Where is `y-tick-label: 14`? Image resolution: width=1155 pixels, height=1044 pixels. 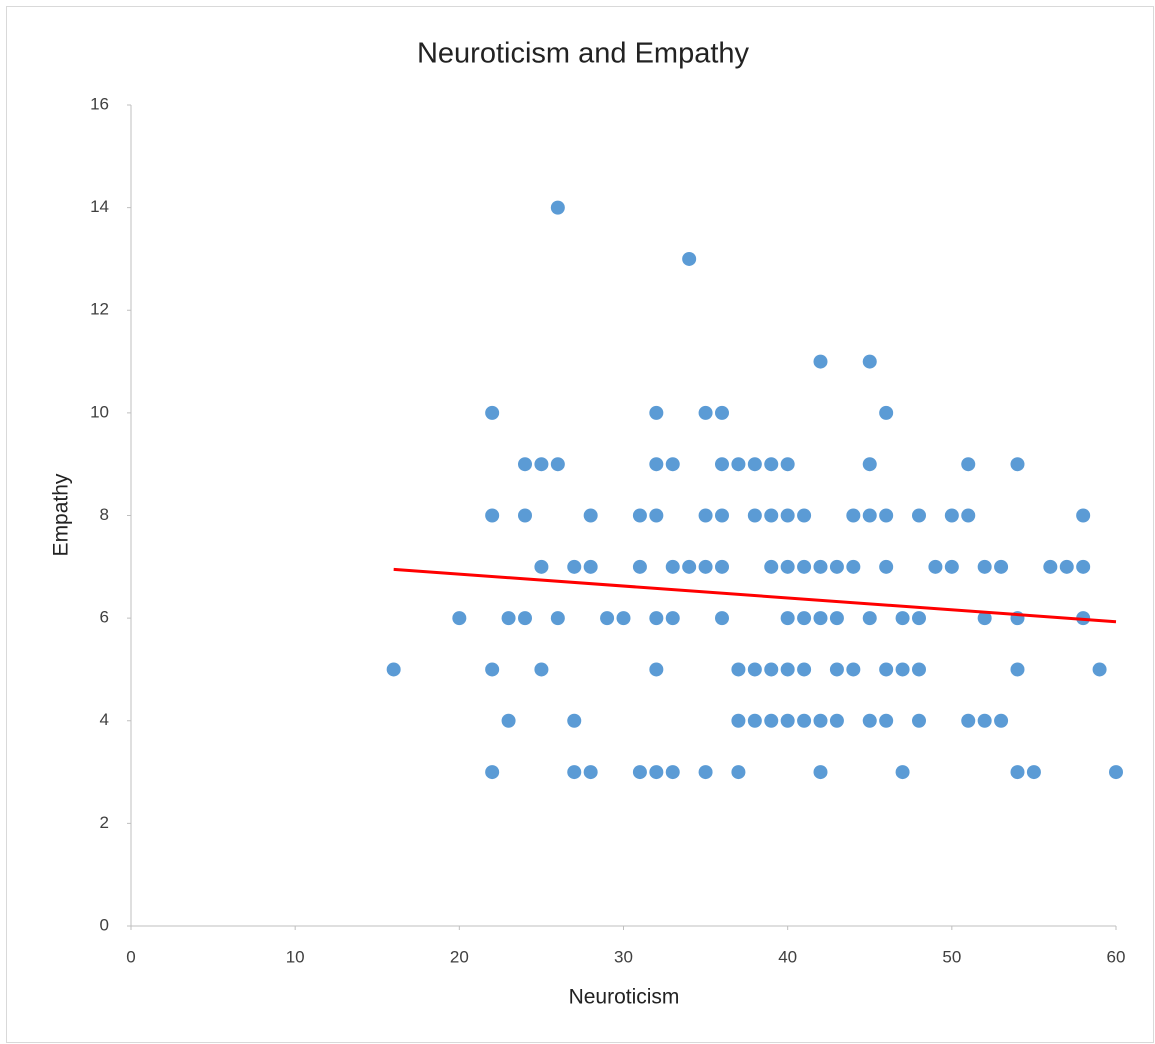 y-tick-label: 14 is located at coordinates (99, 206).